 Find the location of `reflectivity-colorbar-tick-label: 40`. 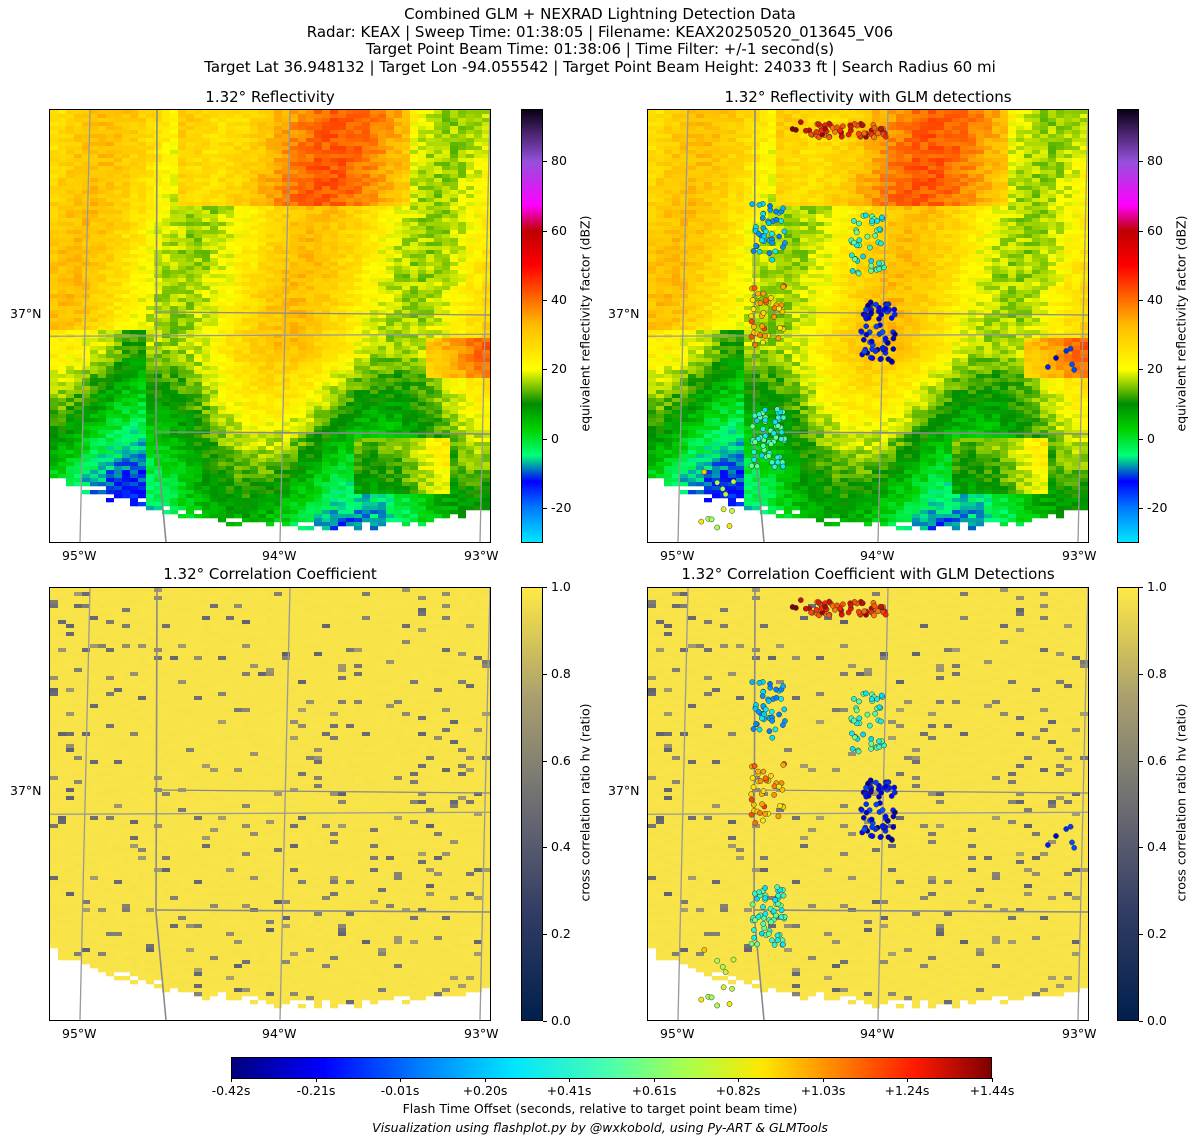

reflectivity-colorbar-tick-label: 40 is located at coordinates (559, 299).